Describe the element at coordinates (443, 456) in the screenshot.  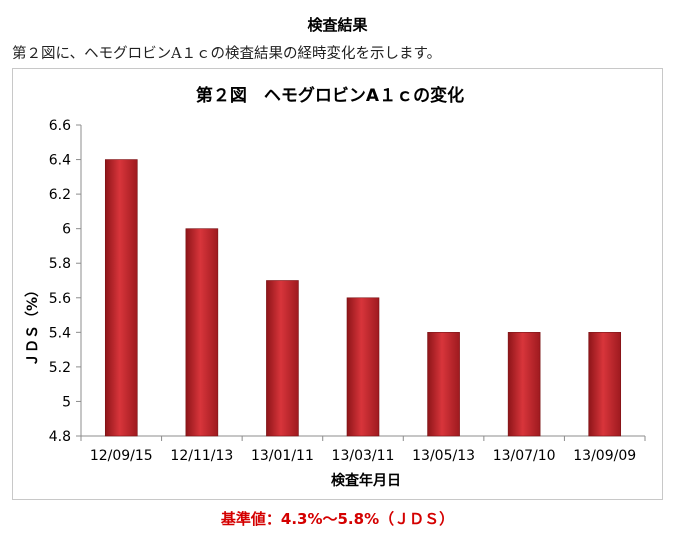
I see `x-tick-label: 13/05/13` at that location.